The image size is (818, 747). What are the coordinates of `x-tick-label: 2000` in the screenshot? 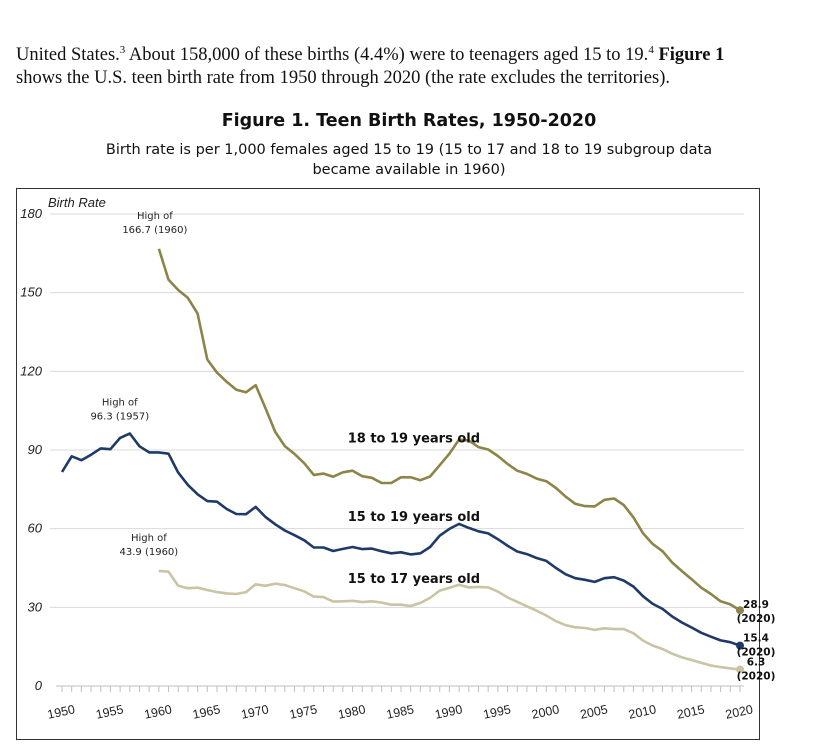 It's located at (545, 711).